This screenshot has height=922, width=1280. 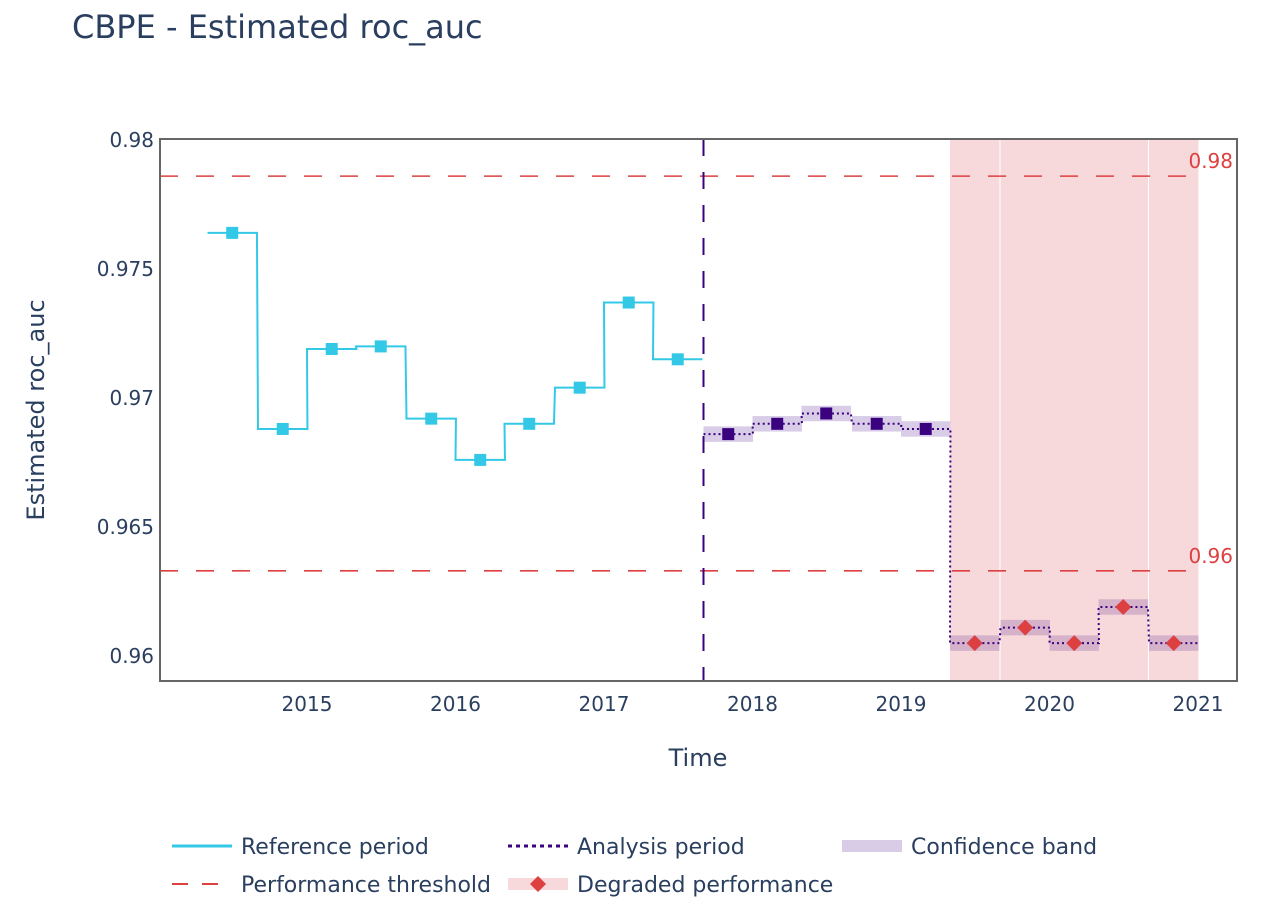 What do you see at coordinates (698, 758) in the screenshot?
I see `x-axis-title: Time` at bounding box center [698, 758].